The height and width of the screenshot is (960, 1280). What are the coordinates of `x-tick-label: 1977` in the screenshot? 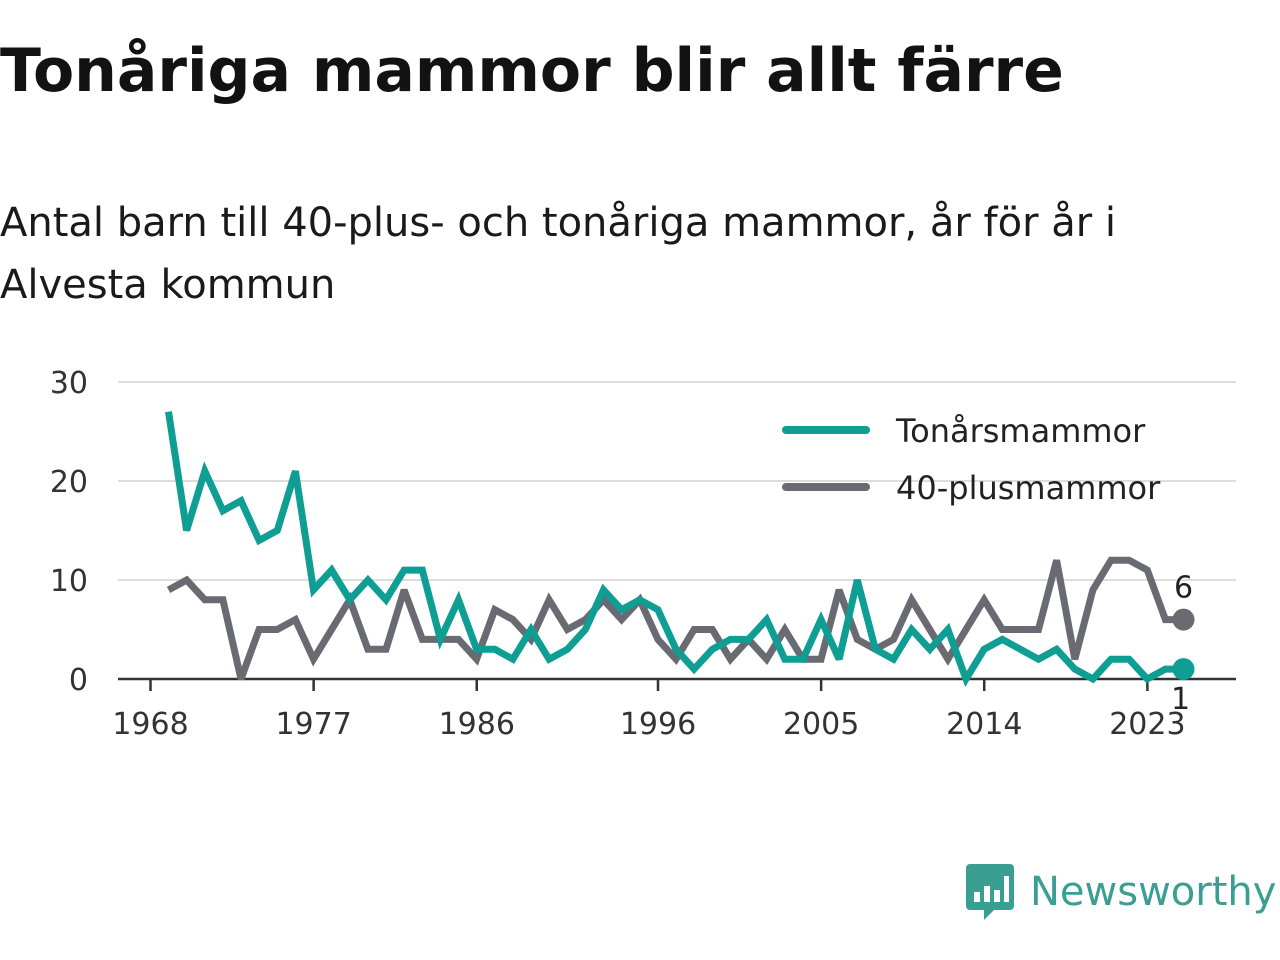 It's located at (313, 724).